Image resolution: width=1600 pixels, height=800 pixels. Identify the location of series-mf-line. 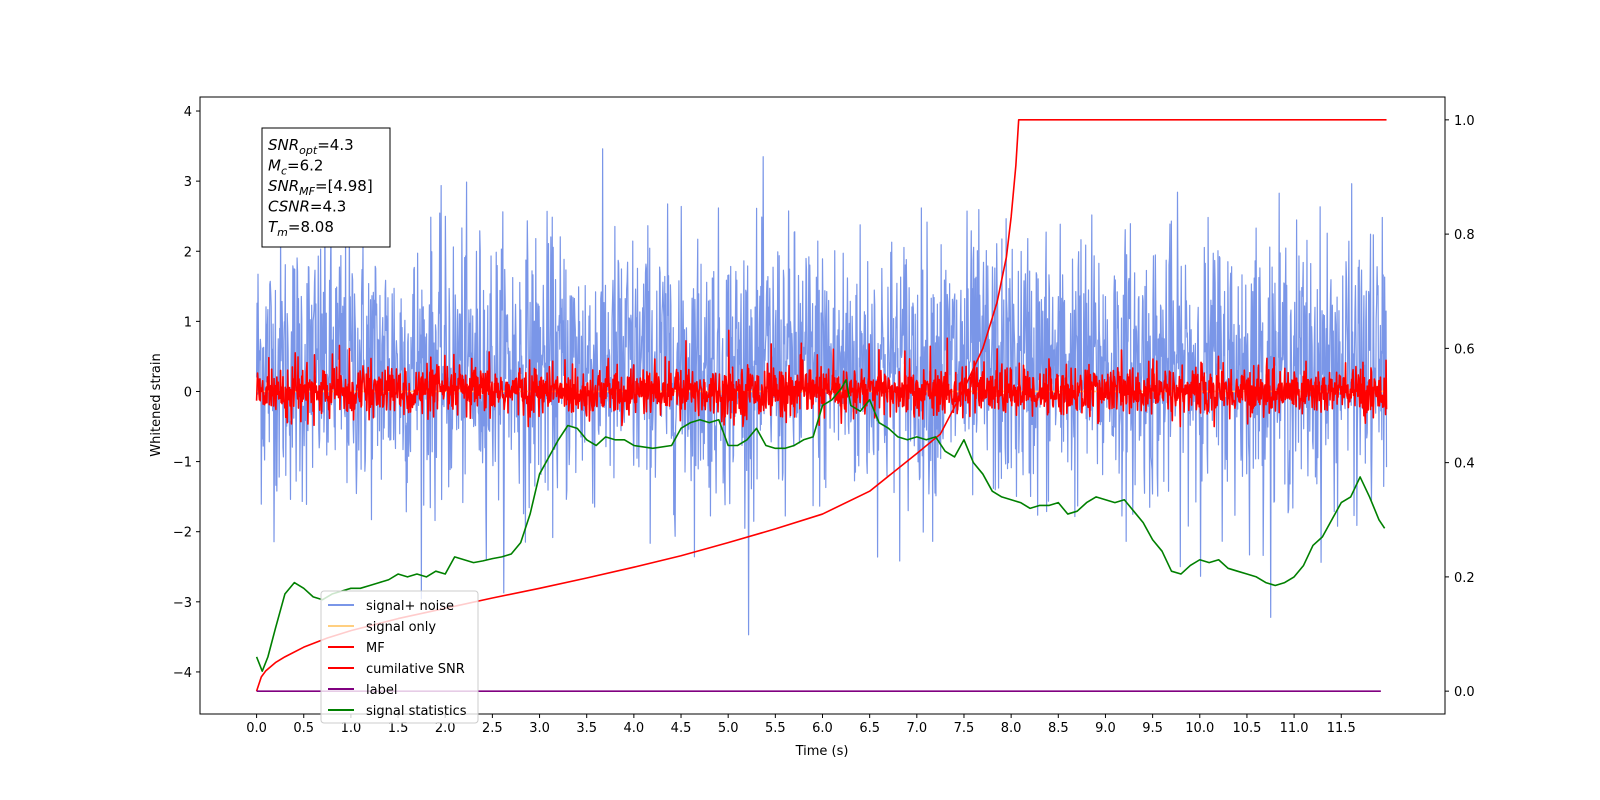
(821, 378).